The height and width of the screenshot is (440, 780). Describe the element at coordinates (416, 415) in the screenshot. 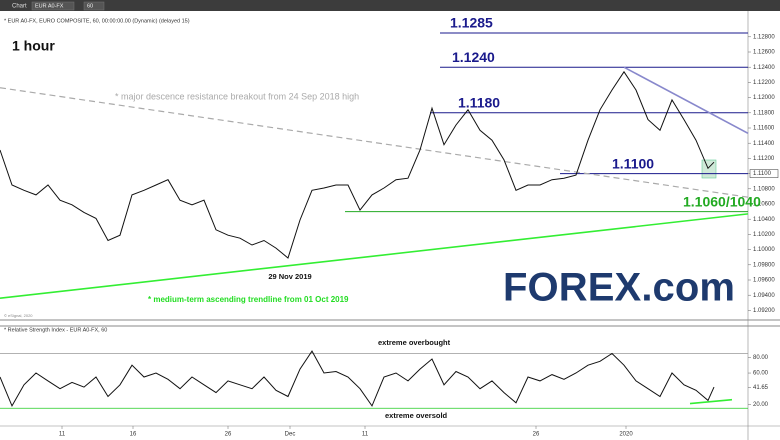

I see `annotation: extreme oversold` at that location.